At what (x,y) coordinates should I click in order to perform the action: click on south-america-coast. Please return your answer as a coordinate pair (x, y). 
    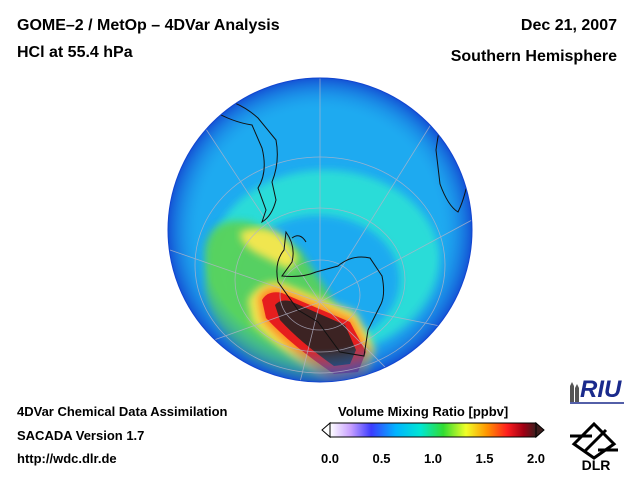
    Looking at the image, I should click on (244, 160).